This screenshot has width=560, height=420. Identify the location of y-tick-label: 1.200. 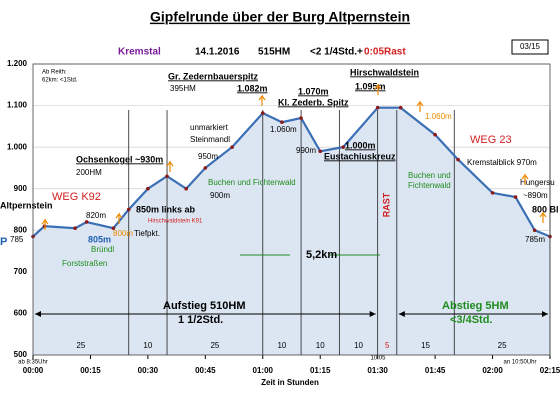
(17, 63).